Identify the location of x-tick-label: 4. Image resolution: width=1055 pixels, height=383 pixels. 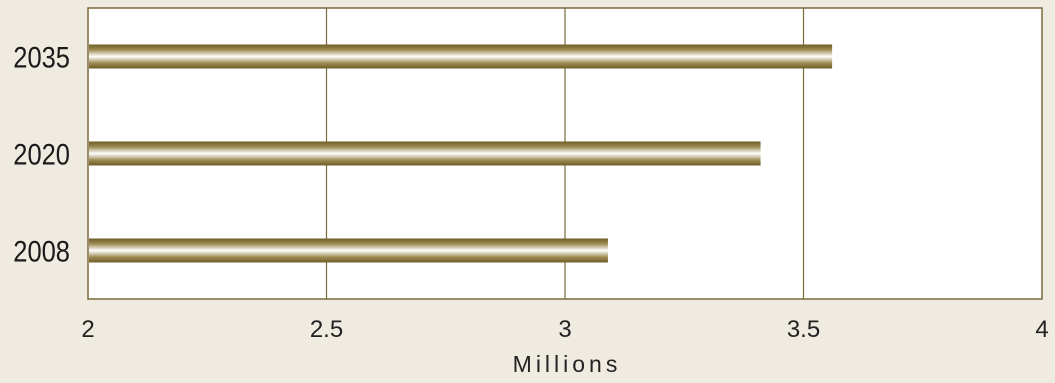
(1041, 329).